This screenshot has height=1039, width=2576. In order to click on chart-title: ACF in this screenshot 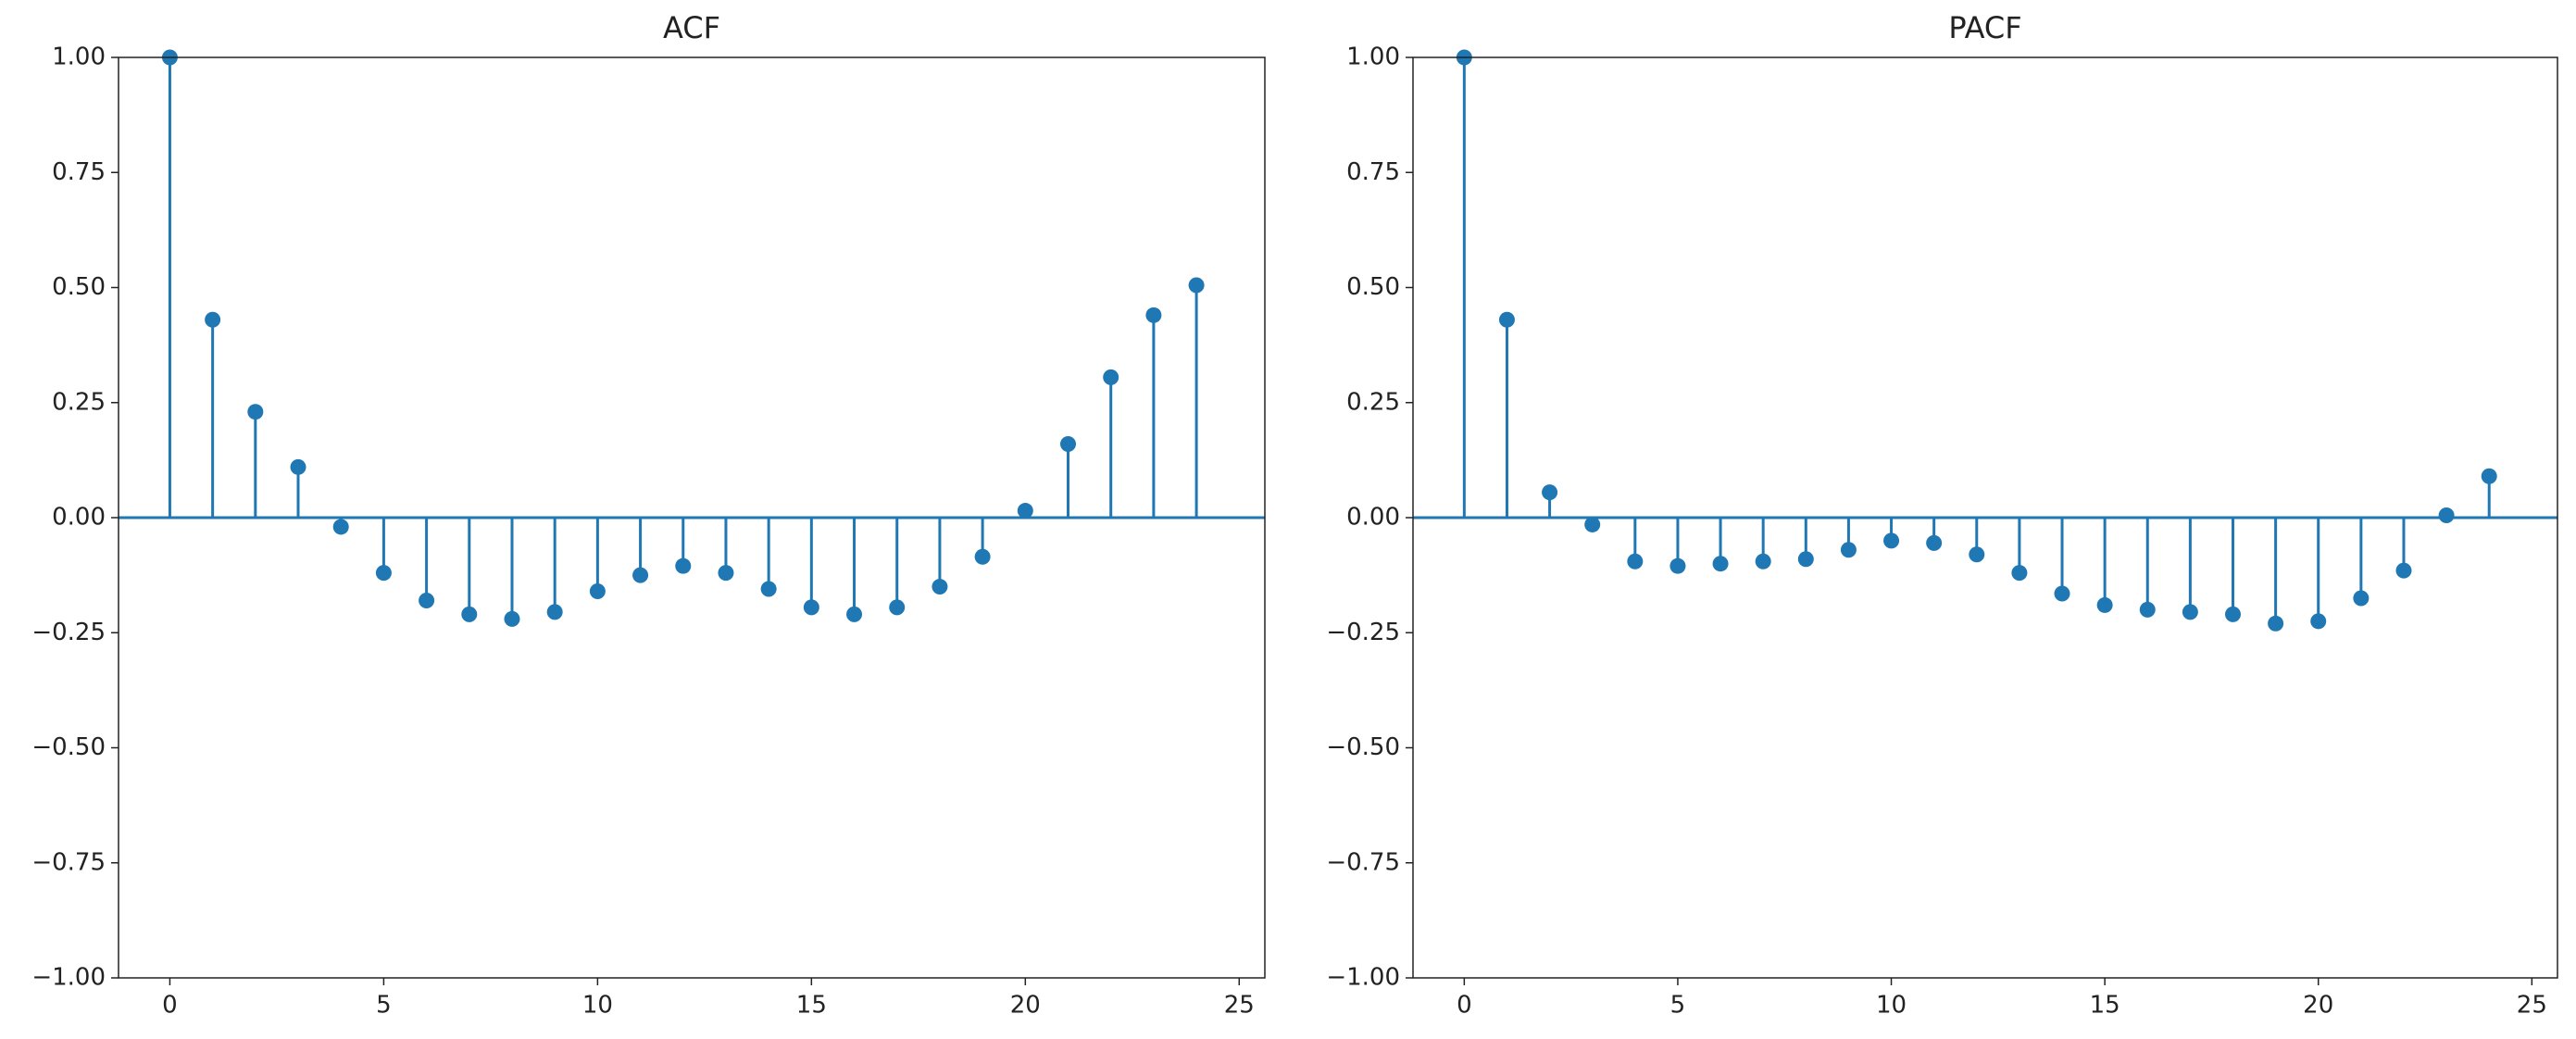, I will do `click(691, 28)`.